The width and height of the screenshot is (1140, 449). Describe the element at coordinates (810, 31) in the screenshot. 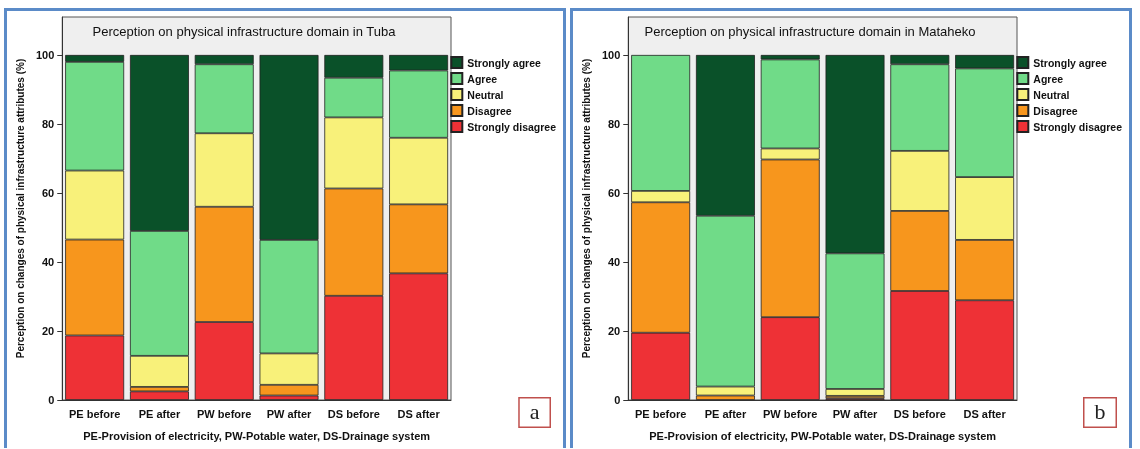

I see `text: Perception on physical infrastructure domain in Mataheko` at that location.